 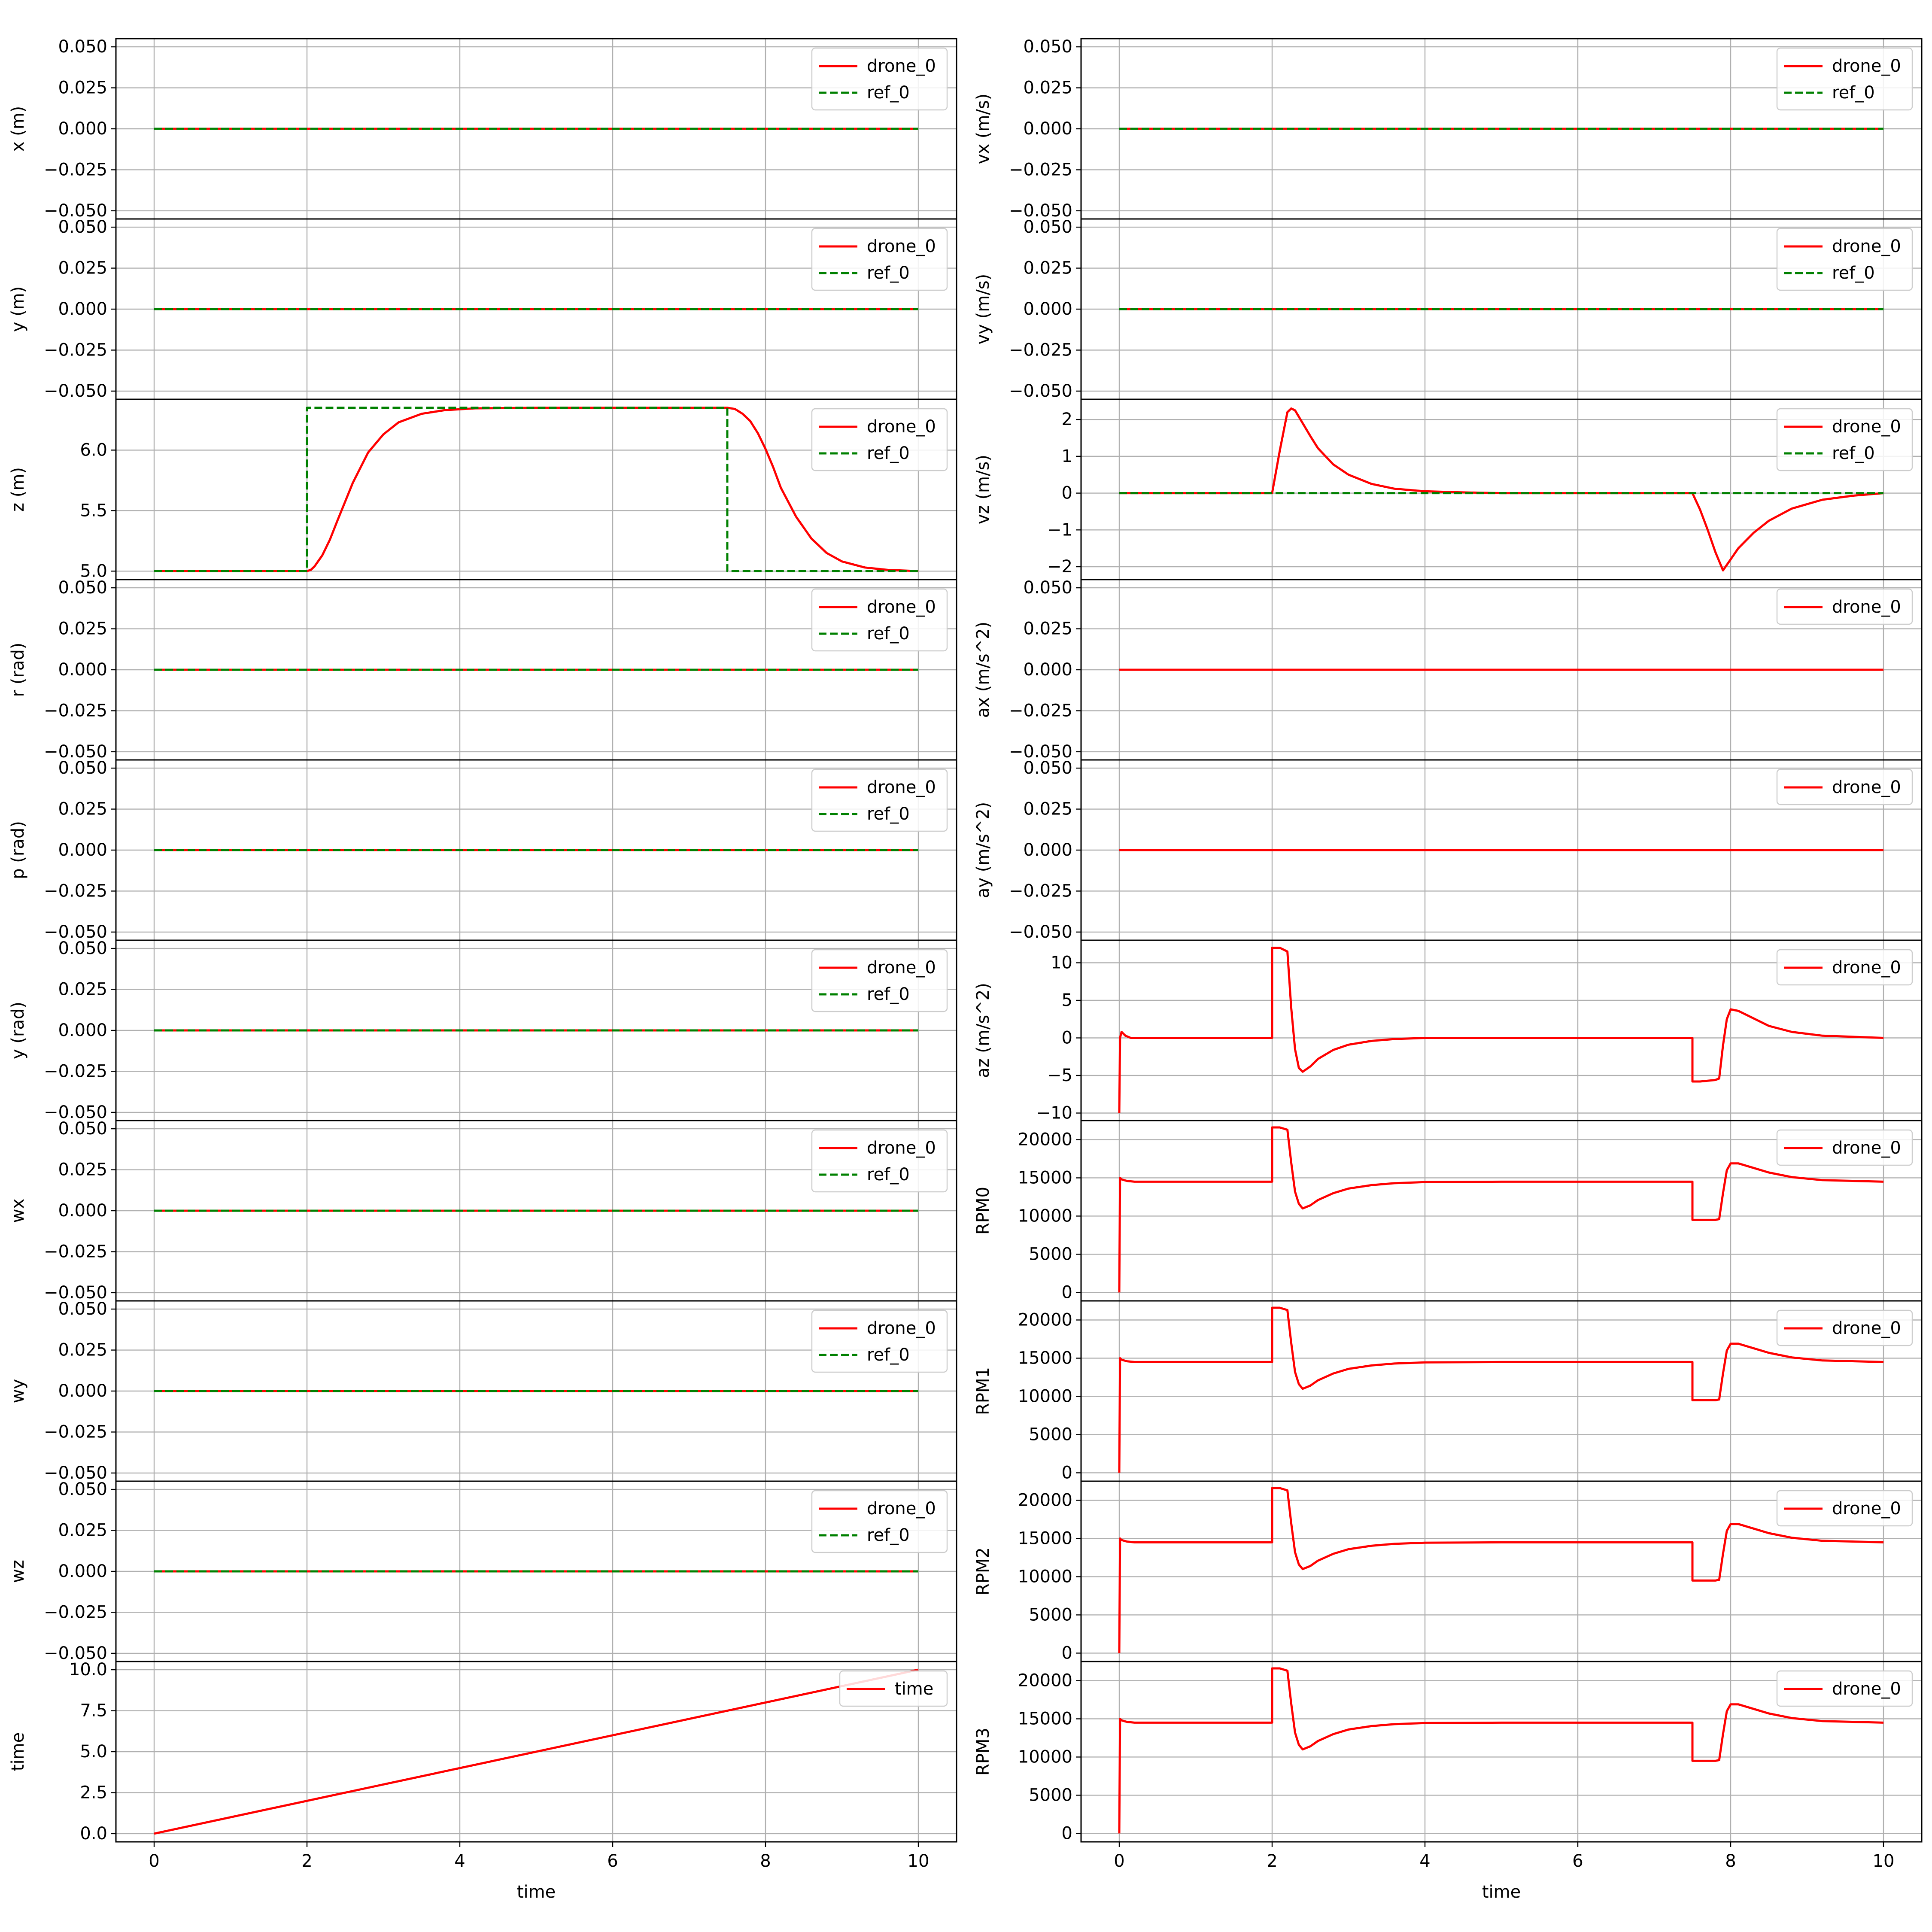 What do you see at coordinates (18, 1391) in the screenshot?
I see `y-axis-label: wy` at bounding box center [18, 1391].